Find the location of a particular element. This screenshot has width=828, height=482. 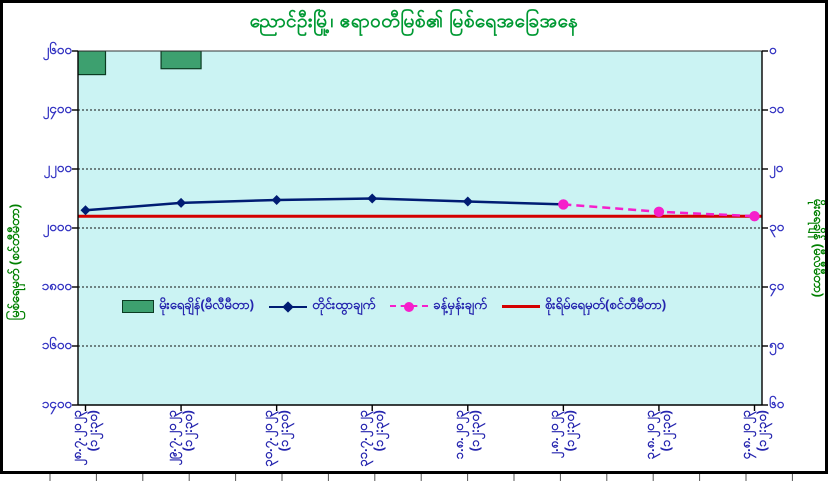

rainfall-bars is located at coordinates (140, 63).